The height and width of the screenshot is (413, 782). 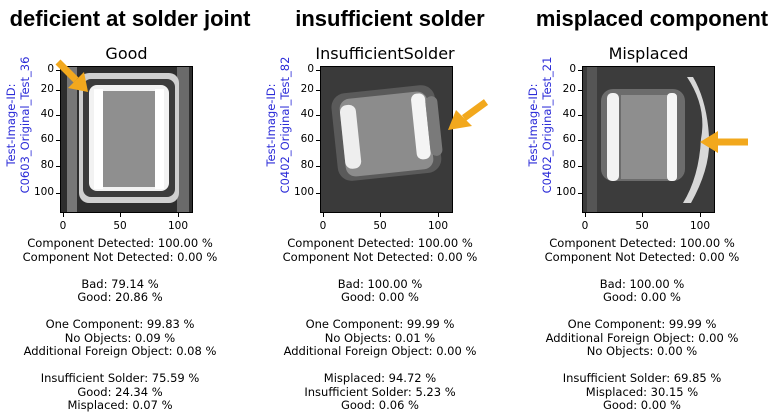 What do you see at coordinates (380, 337) in the screenshot?
I see `stat-line: No Objects: 0.01 %` at bounding box center [380, 337].